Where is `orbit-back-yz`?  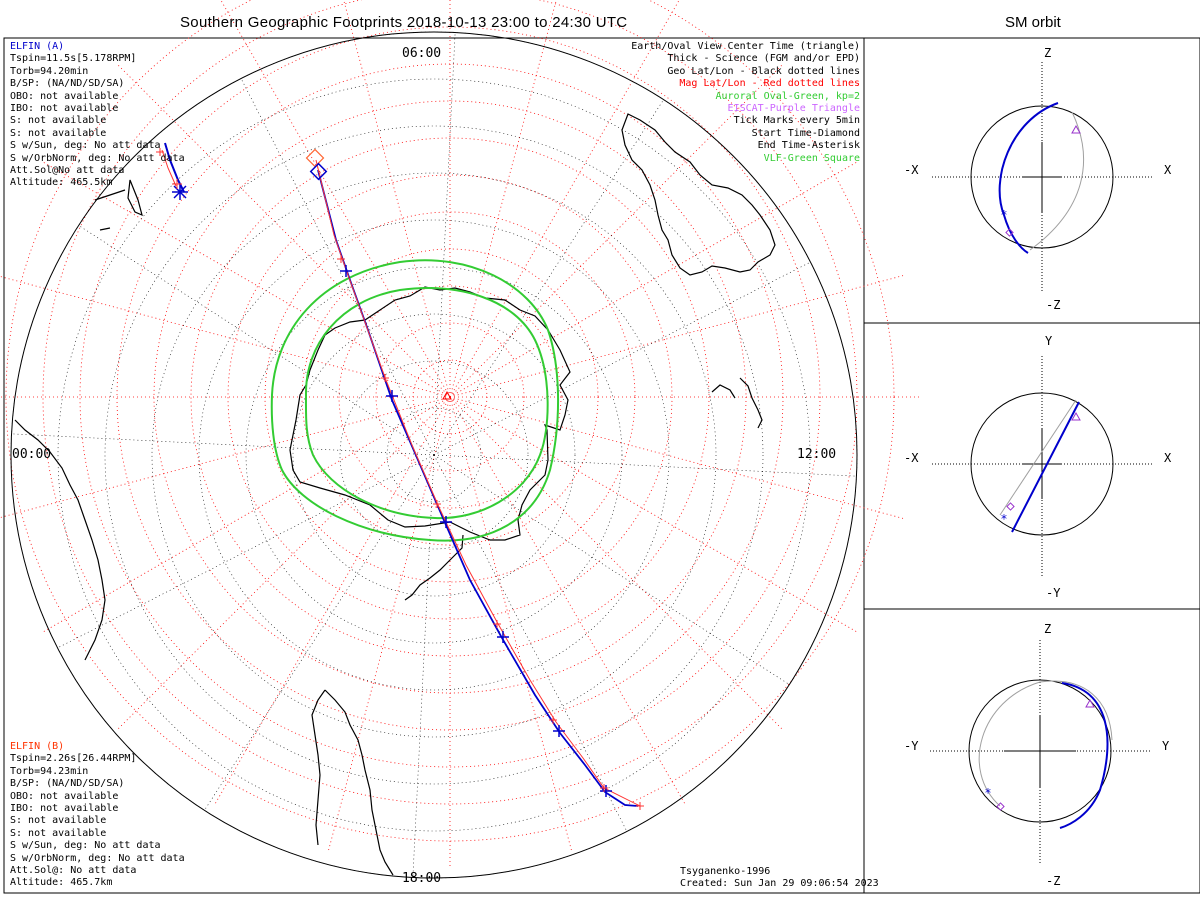 orbit-back-yz is located at coordinates (1045, 743).